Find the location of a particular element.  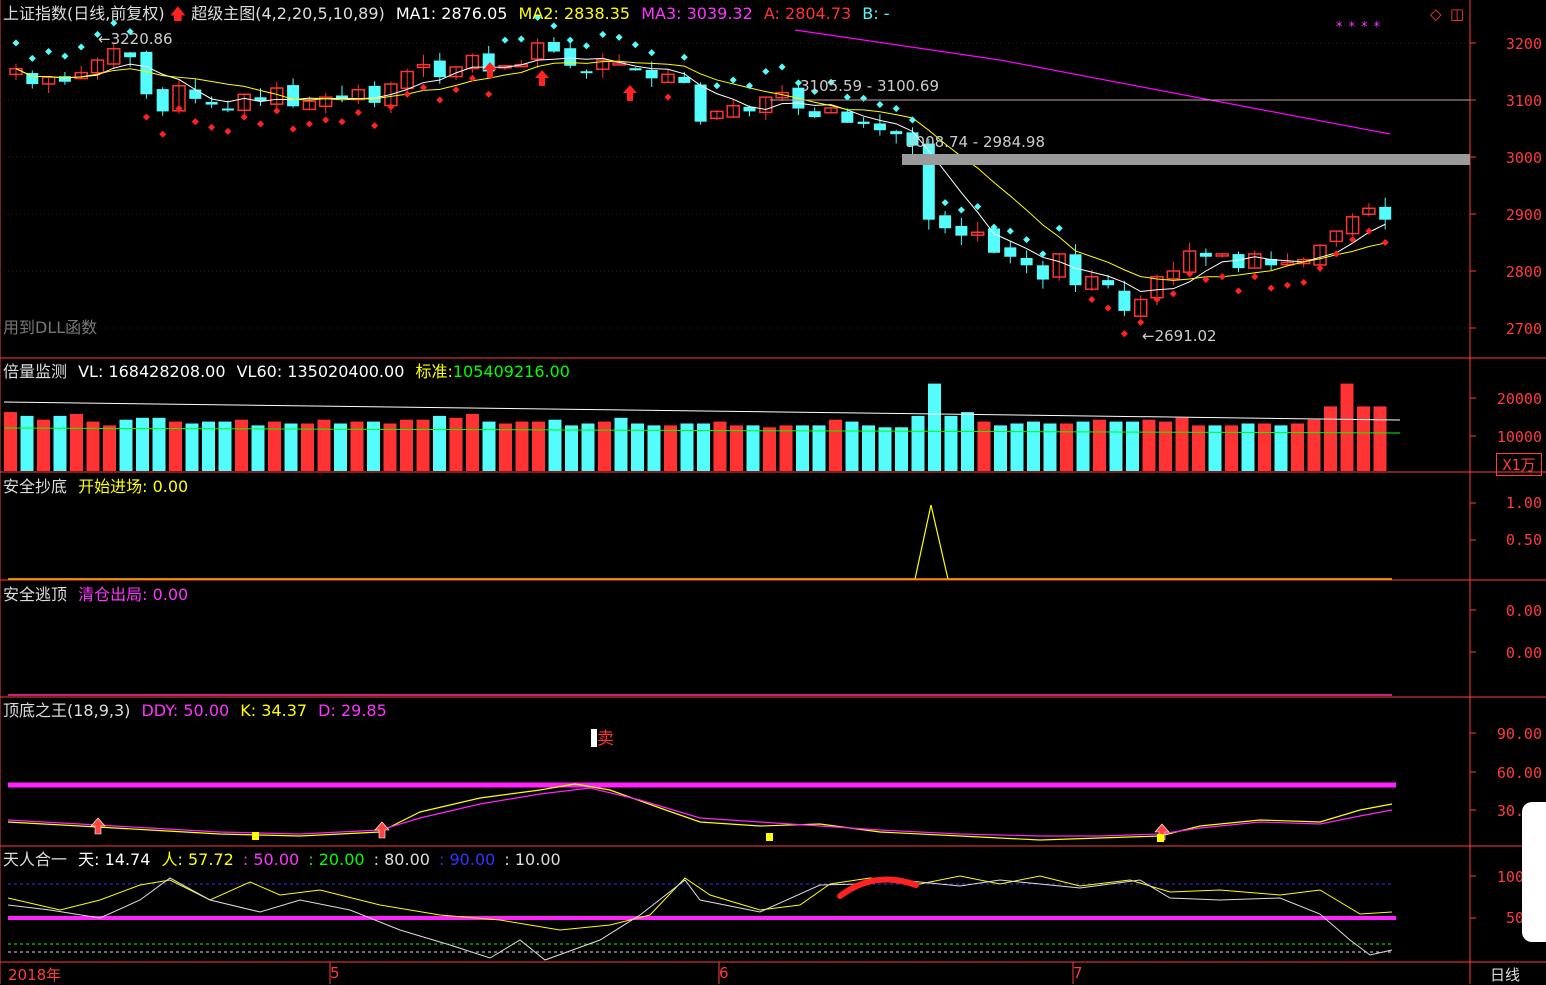

diamond-icon: ◇ is located at coordinates (1436, 14).